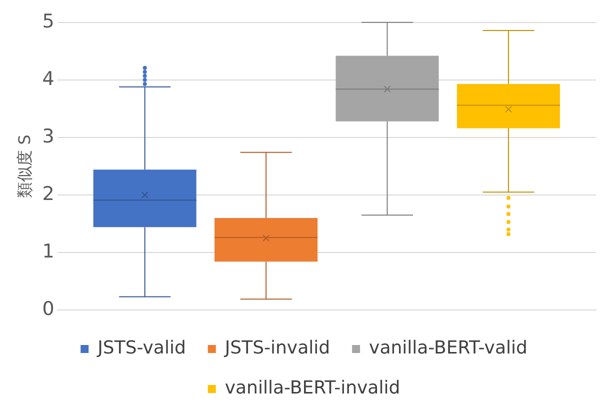 The image size is (614, 416). What do you see at coordinates (141, 348) in the screenshot?
I see `legend-label: JSTS-valid` at bounding box center [141, 348].